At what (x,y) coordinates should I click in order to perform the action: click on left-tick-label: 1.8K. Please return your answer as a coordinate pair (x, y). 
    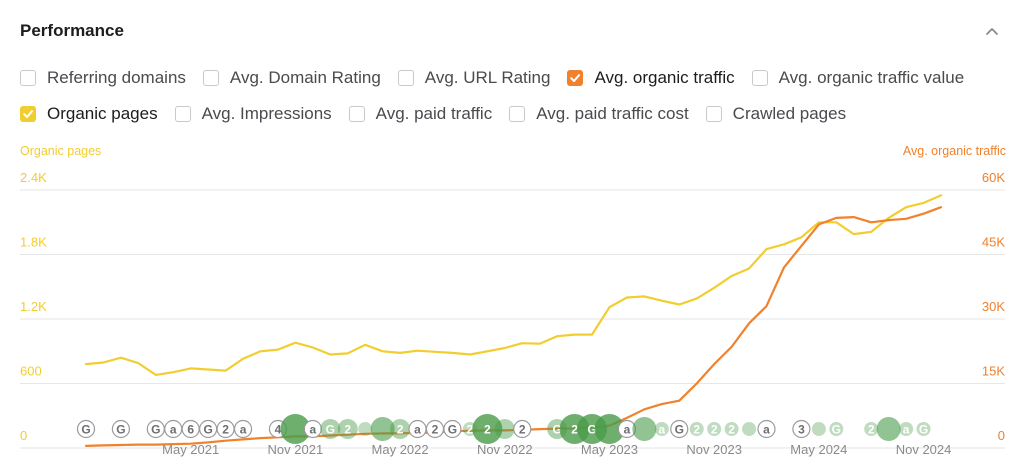
    Looking at the image, I should click on (33, 242).